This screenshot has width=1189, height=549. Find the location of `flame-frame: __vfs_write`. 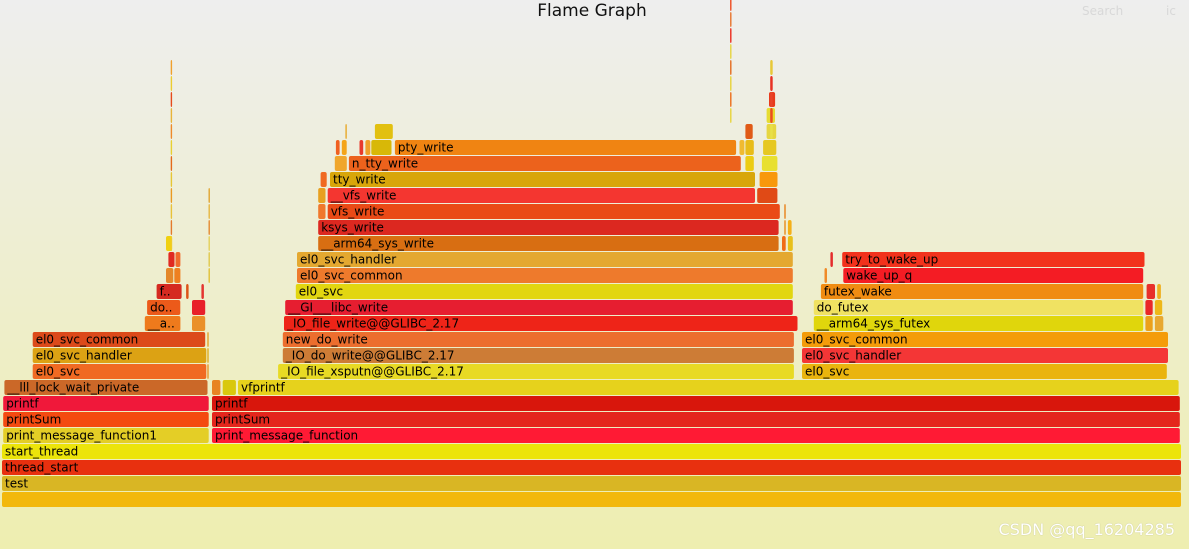

flame-frame: __vfs_write is located at coordinates (541, 195).